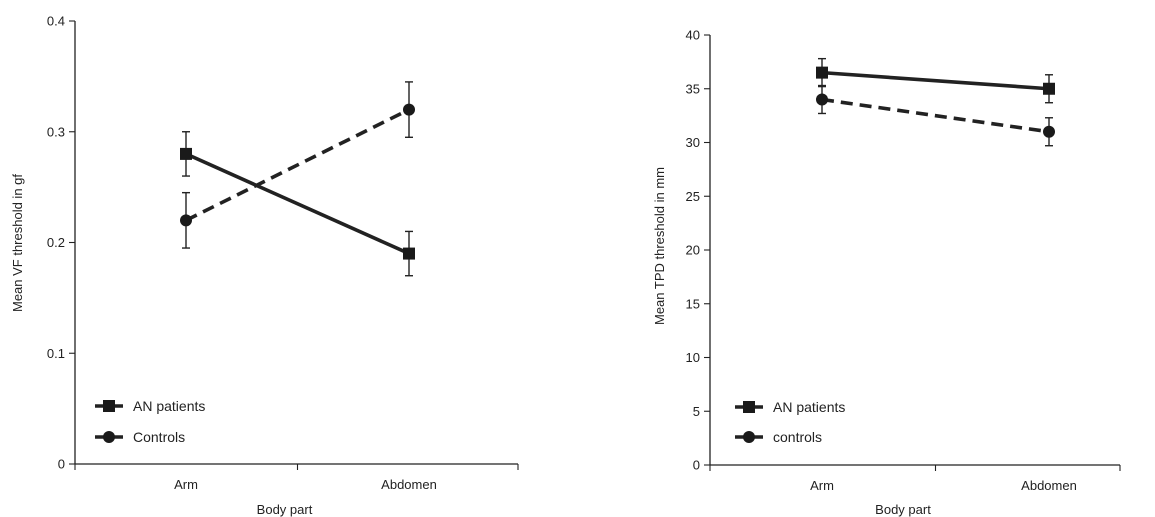  I want to click on y-tick-label: 35, so click(693, 88).